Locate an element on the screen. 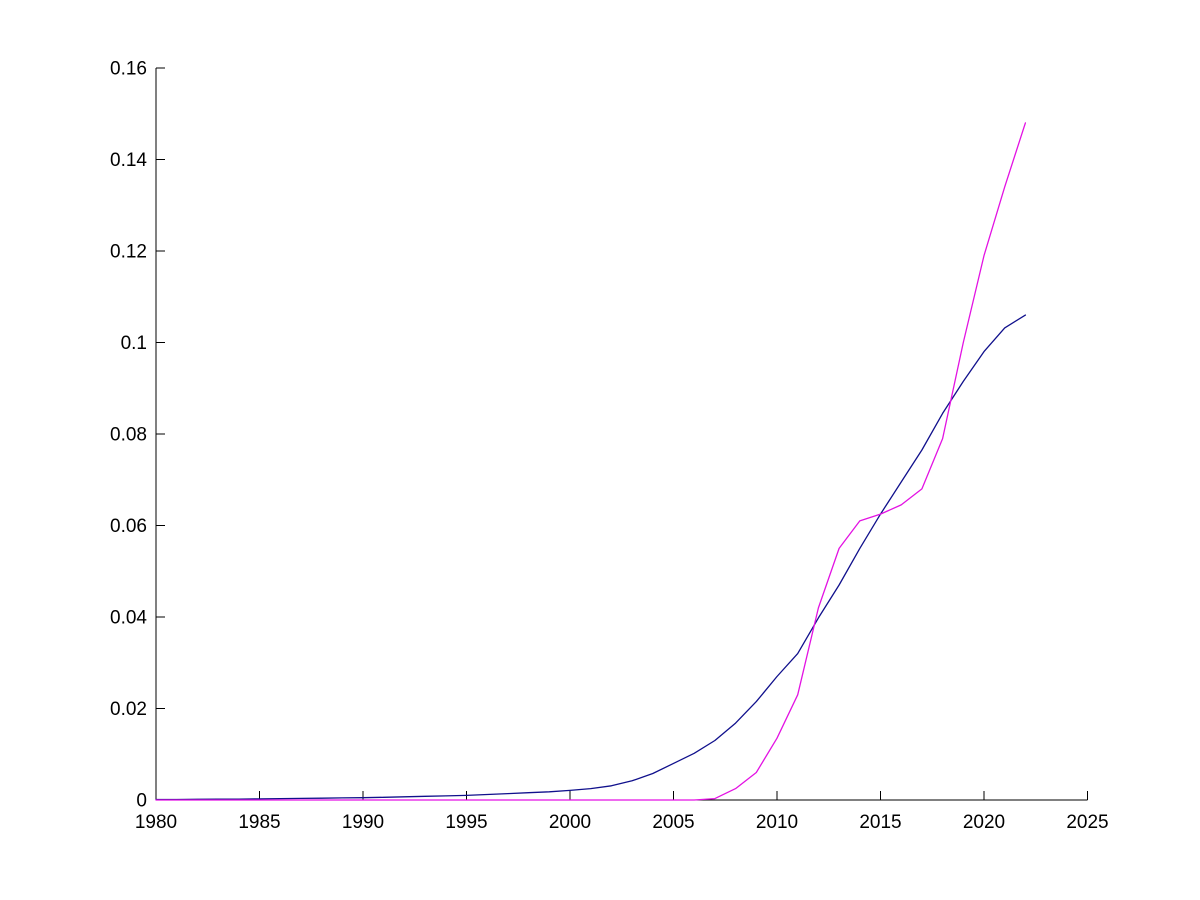  x-tick-label: 1980 is located at coordinates (156, 822).